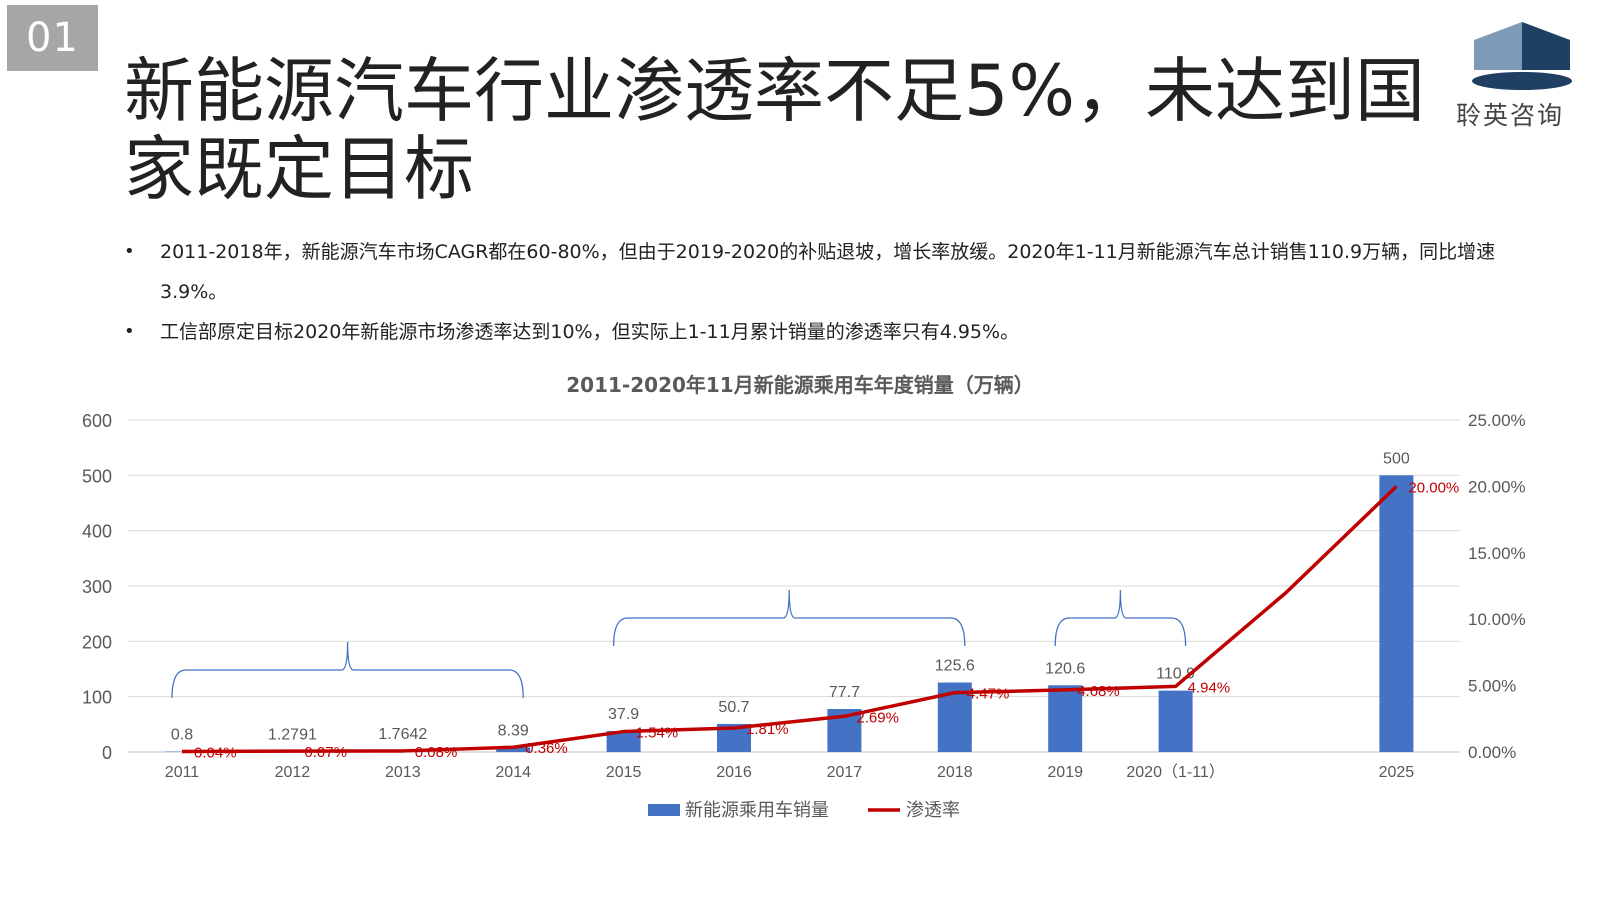 The height and width of the screenshot is (900, 1600). What do you see at coordinates (97, 476) in the screenshot?
I see `y-left-tick-label: 500` at bounding box center [97, 476].